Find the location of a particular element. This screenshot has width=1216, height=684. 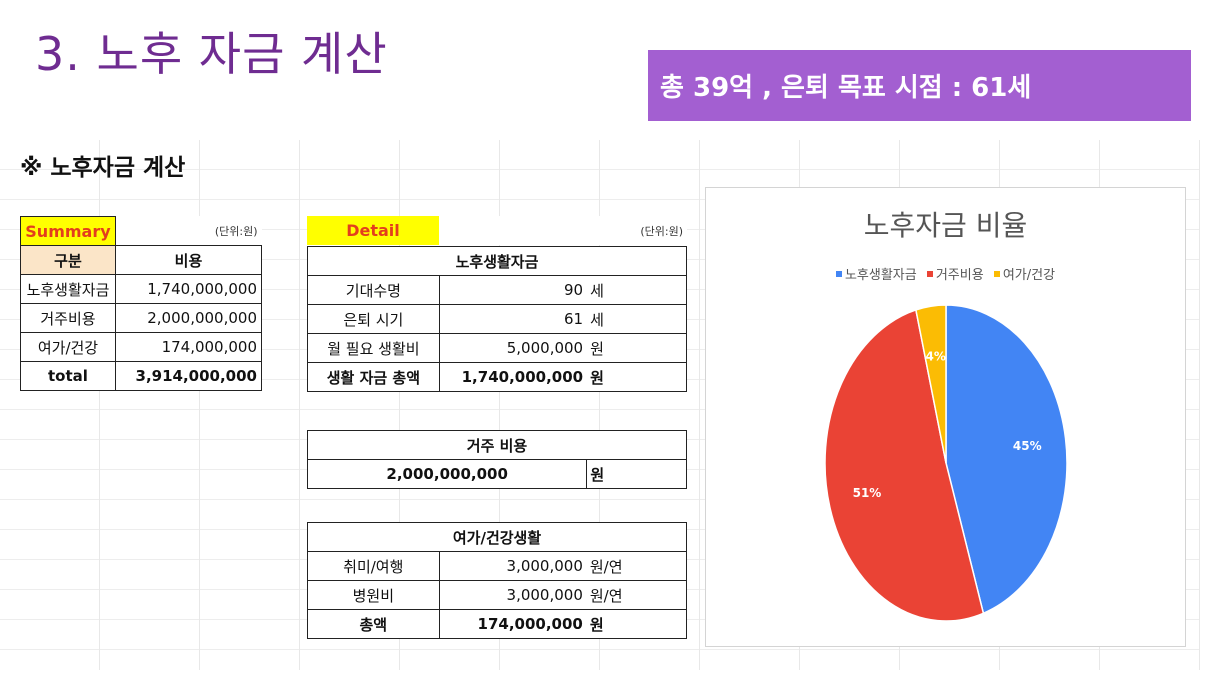

summary-banner: 총 39억 , 은퇴 목표 시점 : 61세 is located at coordinates (919, 85).